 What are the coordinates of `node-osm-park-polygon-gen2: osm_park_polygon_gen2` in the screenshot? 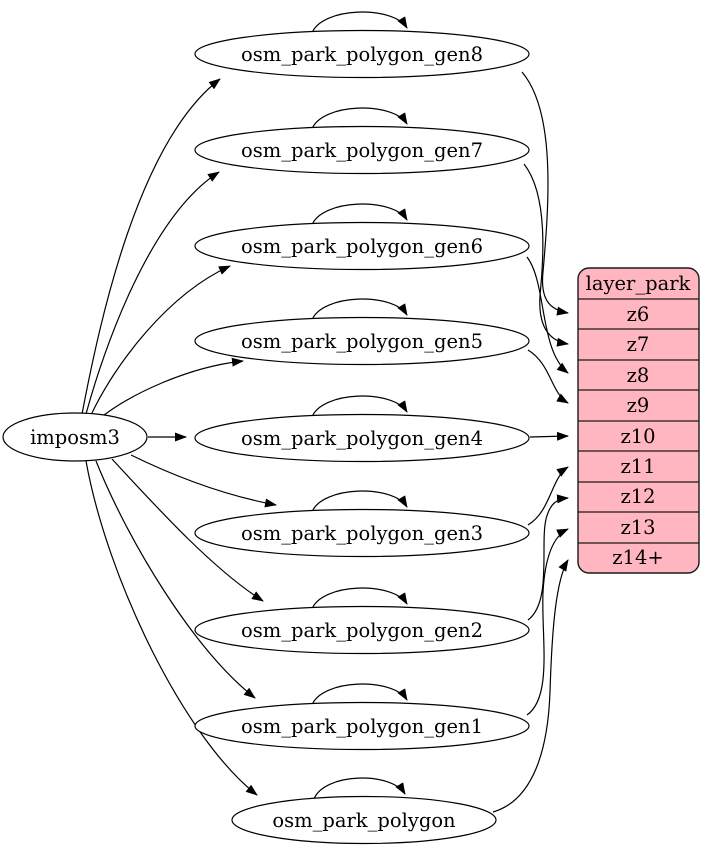 It's located at (362, 630).